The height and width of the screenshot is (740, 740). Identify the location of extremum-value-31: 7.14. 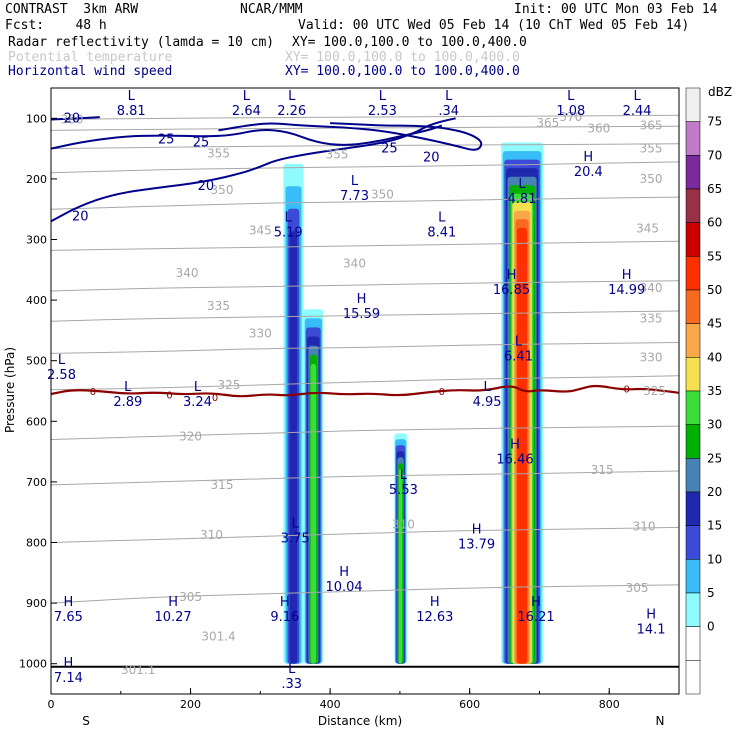
(68, 678).